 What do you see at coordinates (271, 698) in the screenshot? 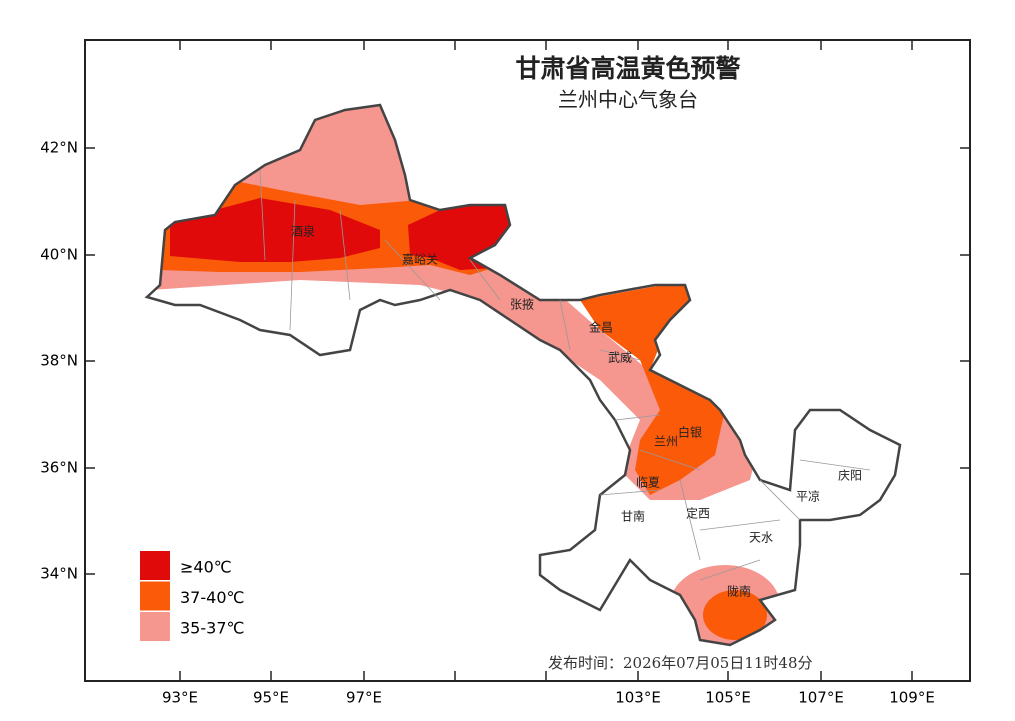
I see `x-tick-label: 95°E` at bounding box center [271, 698].